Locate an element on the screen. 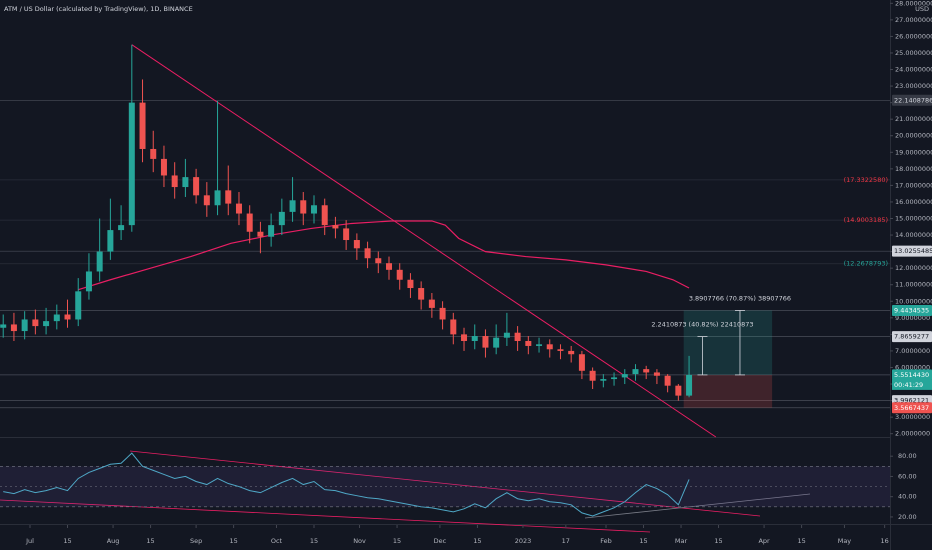  price-label: 22.1408786 is located at coordinates (913, 100).